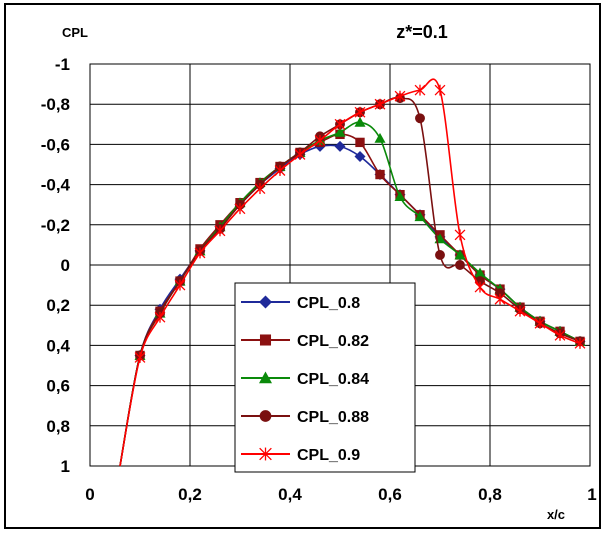 The image size is (605, 533). I want to click on legend-label: CPL_0.88, so click(333, 417).